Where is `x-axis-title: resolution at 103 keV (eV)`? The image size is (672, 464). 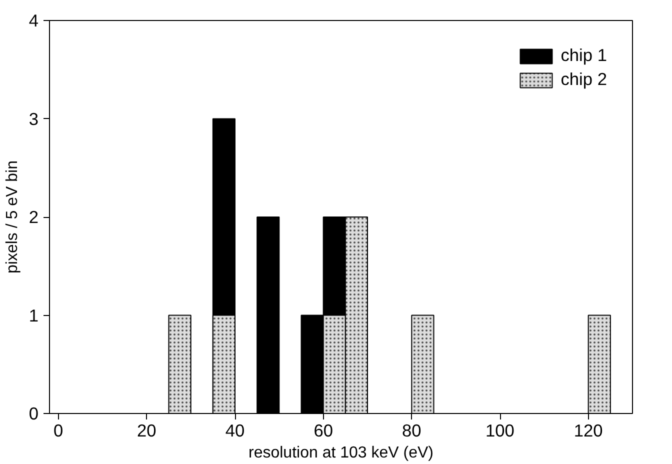 x-axis-title: resolution at 103 keV (eV) is located at coordinates (341, 453).